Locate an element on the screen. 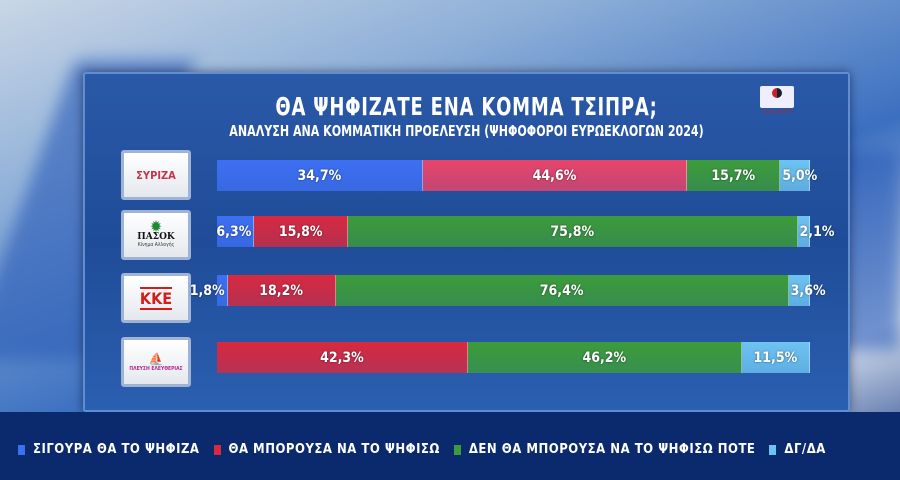 The width and height of the screenshot is (900, 480). bar-row: 1,8% 18,2% 76,4% 3,6% is located at coordinates (508, 290).